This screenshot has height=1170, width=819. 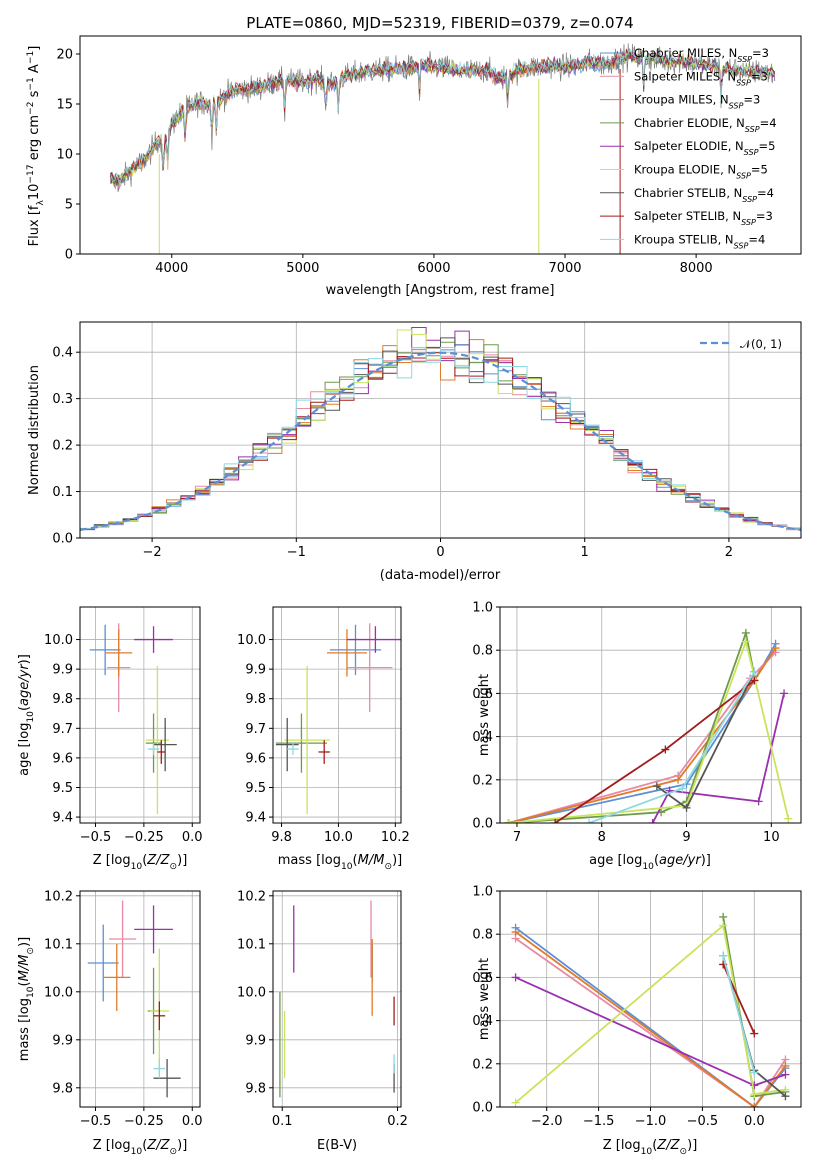 What do you see at coordinates (96, 1121) in the screenshot?
I see `x-tick-label: −0.5` at bounding box center [96, 1121].